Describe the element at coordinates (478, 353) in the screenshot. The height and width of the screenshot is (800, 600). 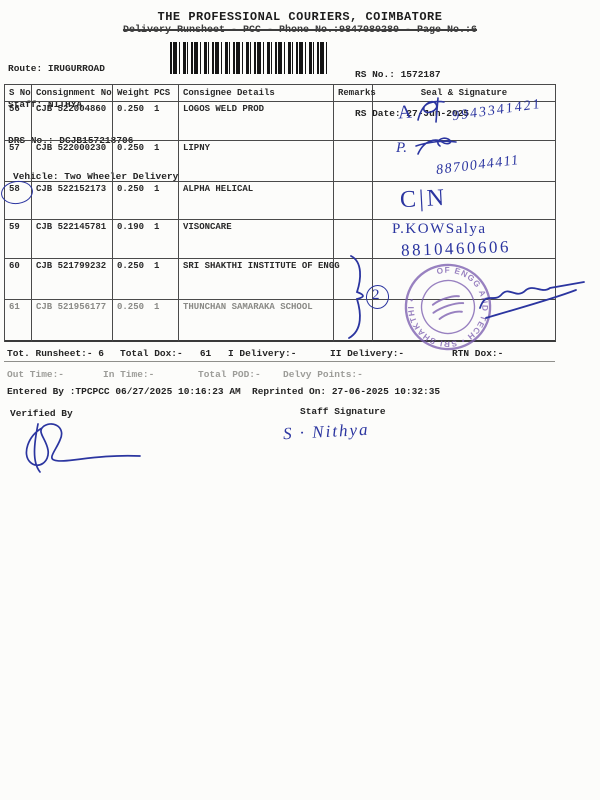
I see `rtn-dox: RTN Dox:-` at that location.